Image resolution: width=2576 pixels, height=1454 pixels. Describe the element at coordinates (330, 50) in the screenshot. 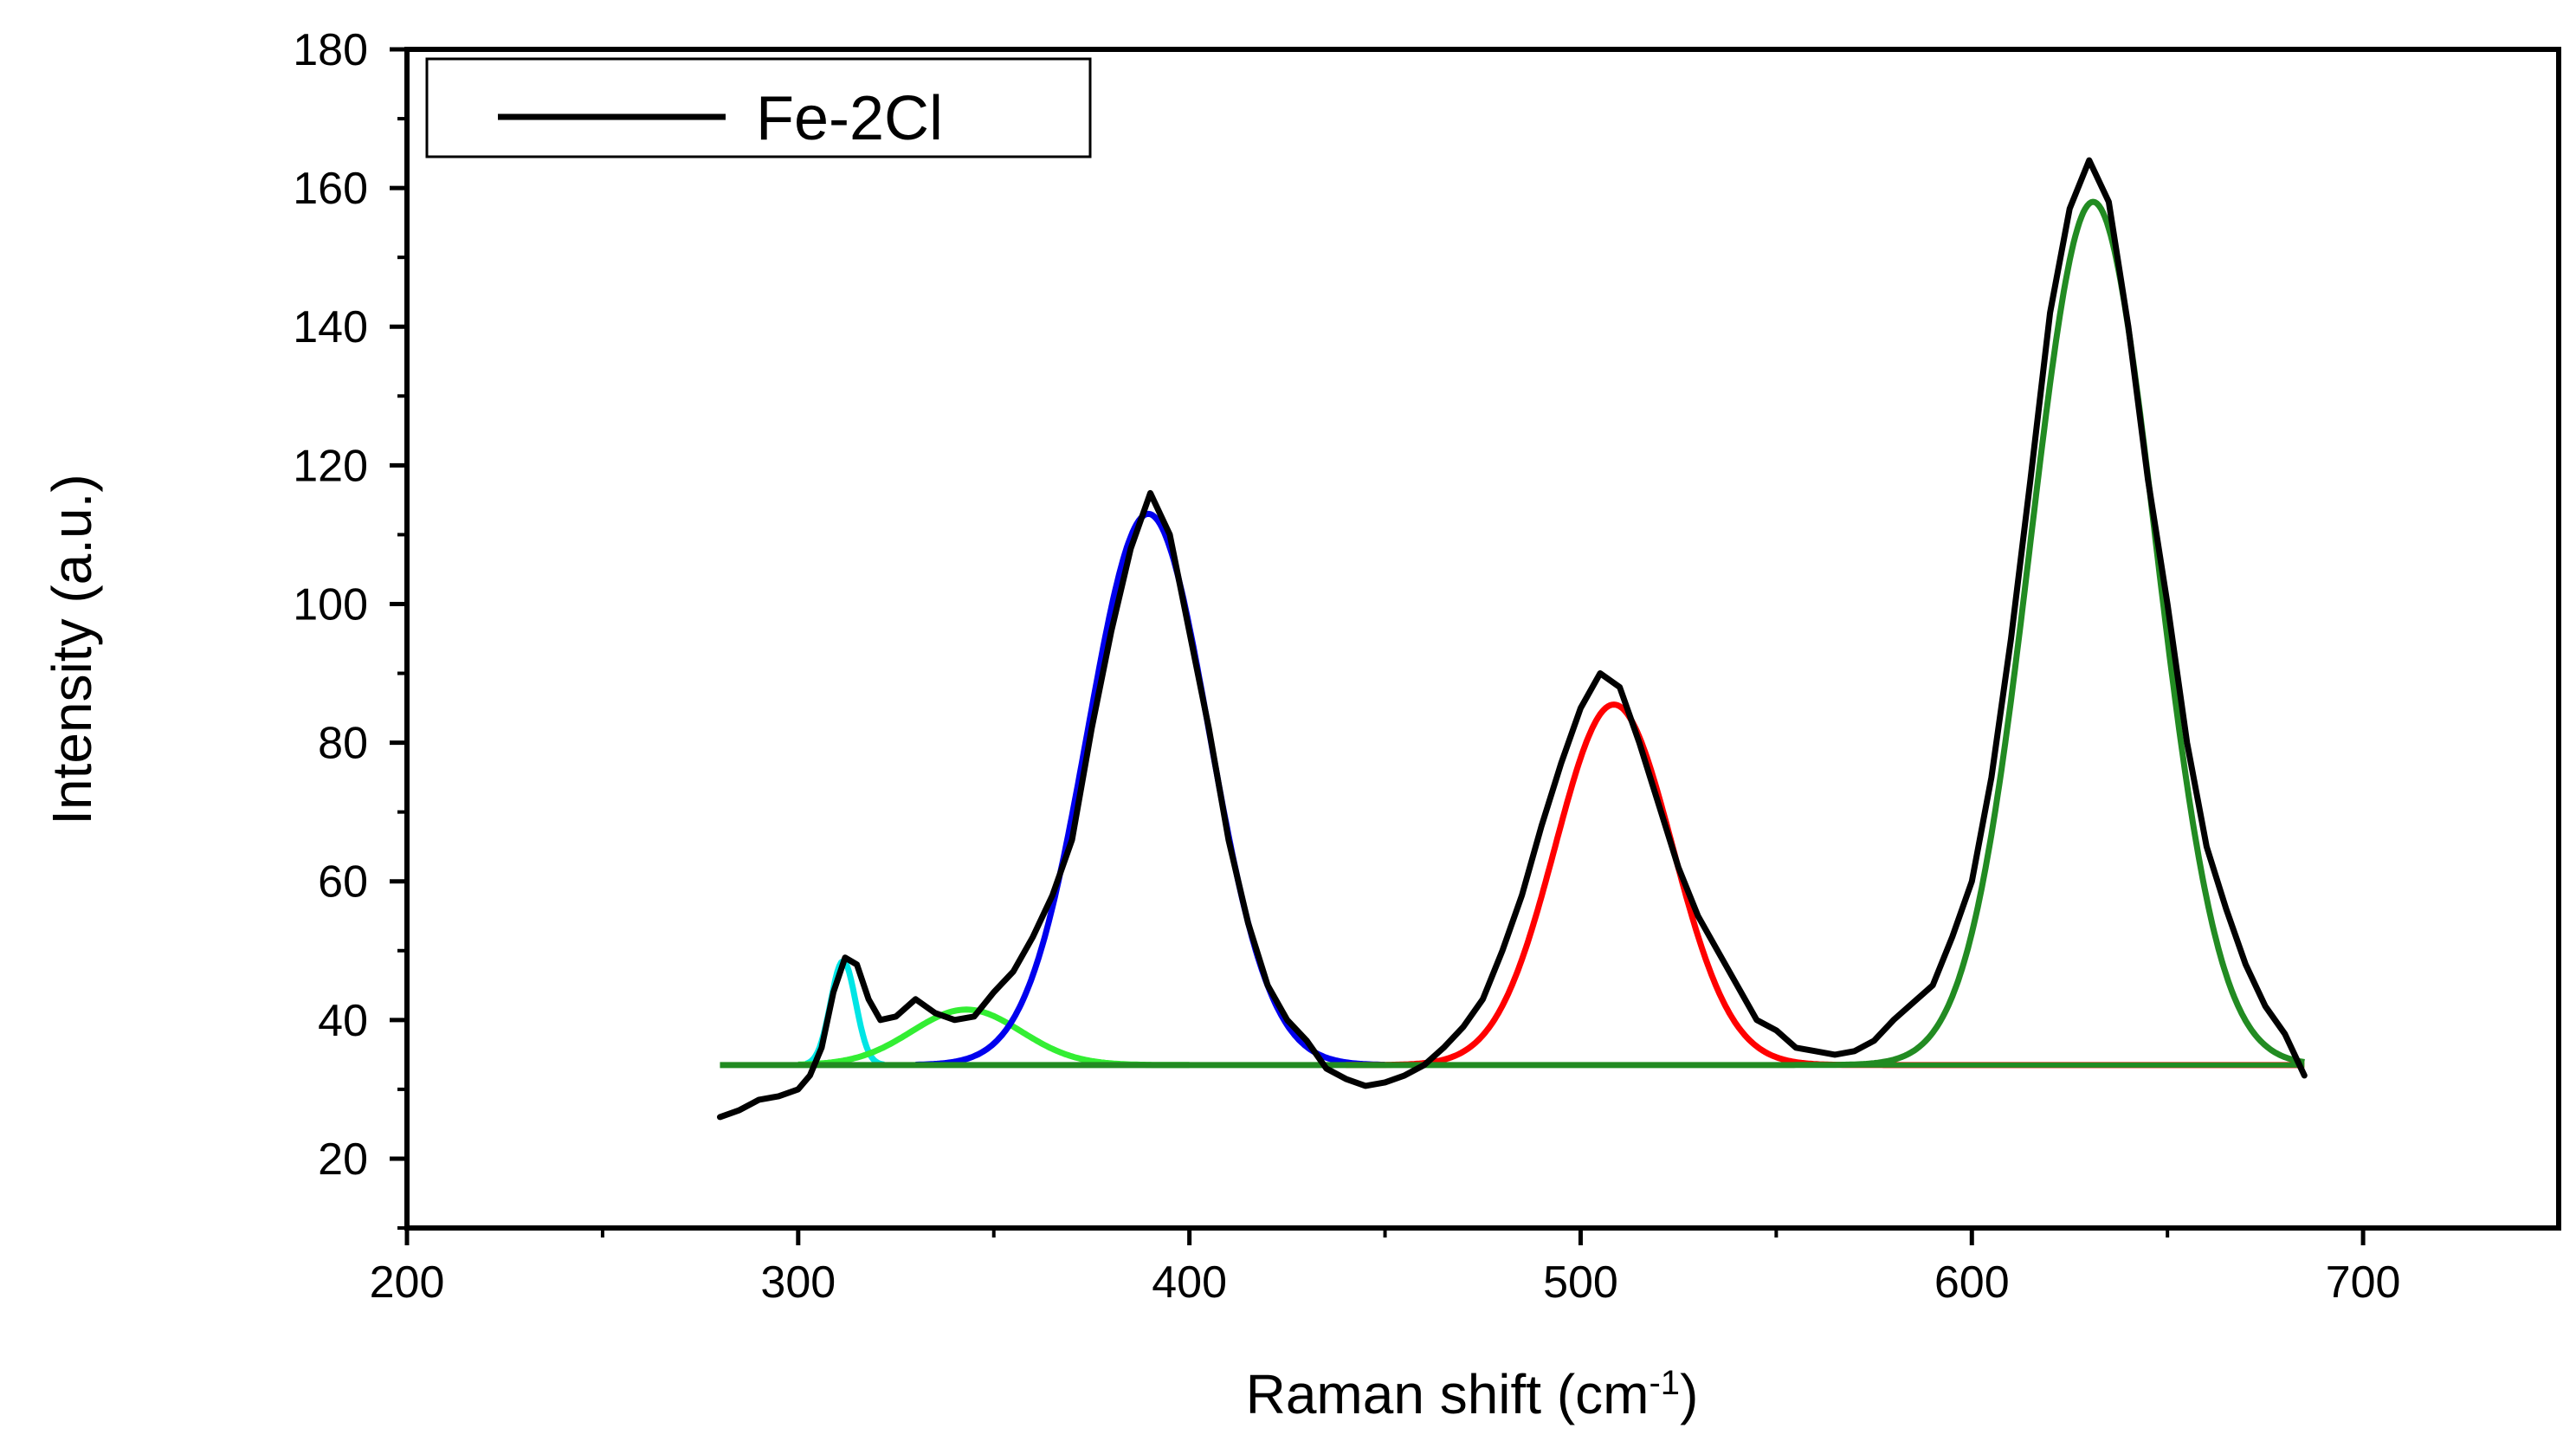

I see `y-tick-label-180: 180` at that location.